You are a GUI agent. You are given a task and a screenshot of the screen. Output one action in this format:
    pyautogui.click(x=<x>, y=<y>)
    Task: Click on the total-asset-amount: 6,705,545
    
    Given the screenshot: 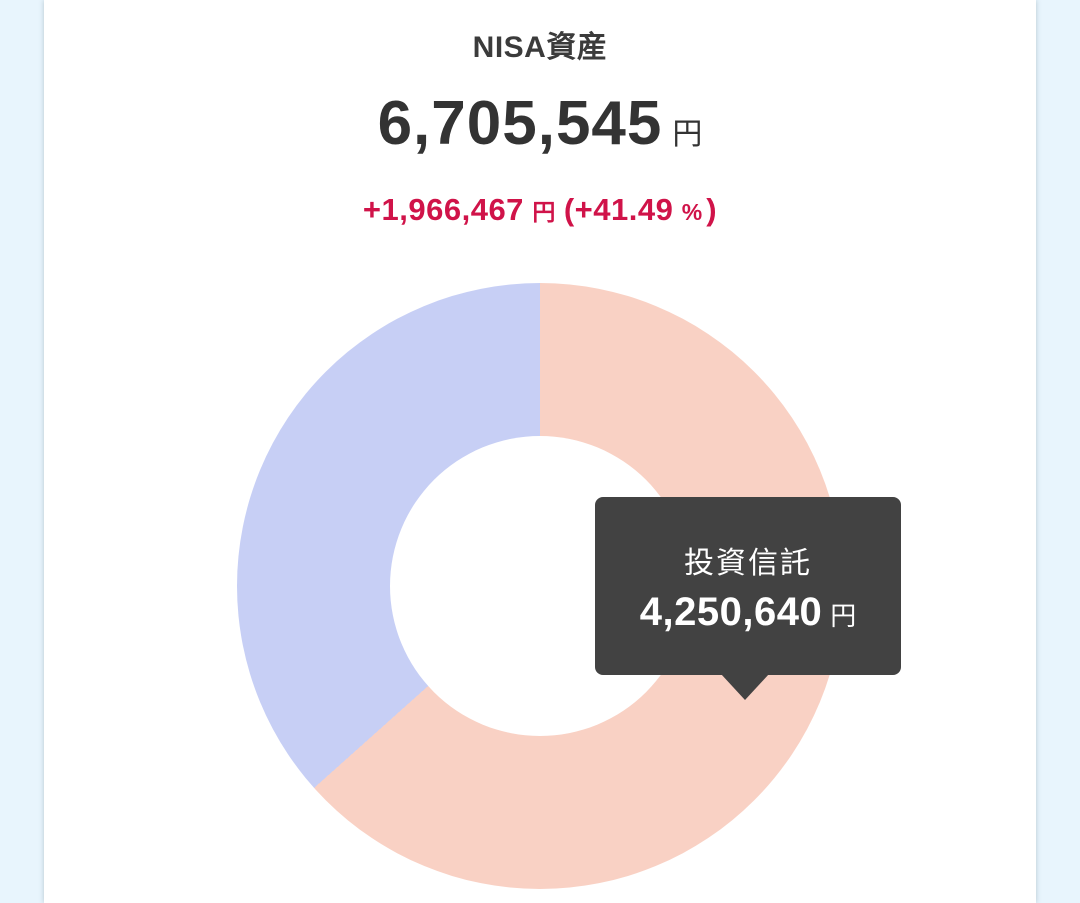 What is the action you would take?
    pyautogui.click(x=520, y=123)
    